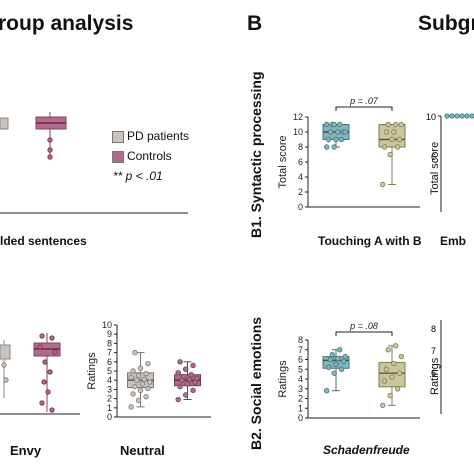  What do you see at coordinates (255, 23) in the screenshot?
I see `panel-b-letter: B` at bounding box center [255, 23].